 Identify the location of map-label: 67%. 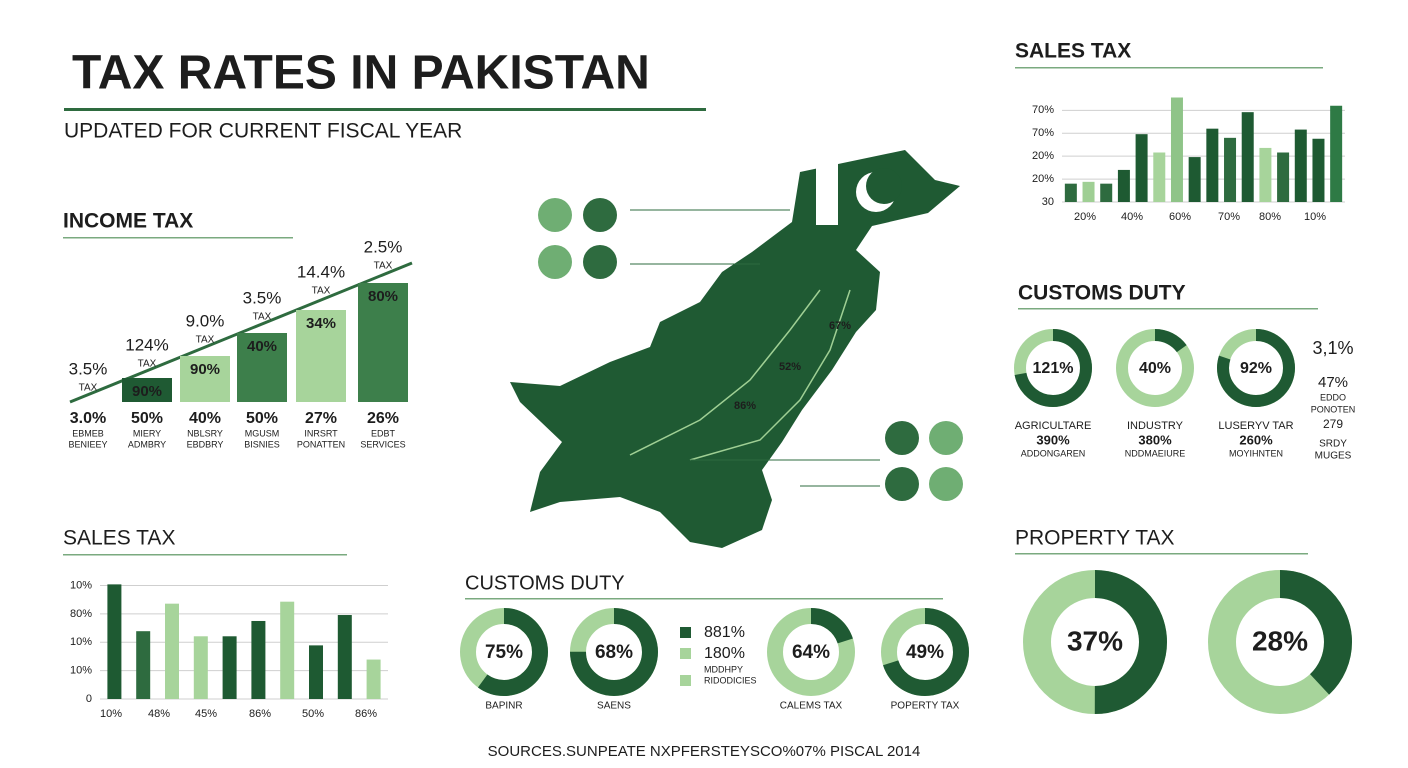
(840, 326).